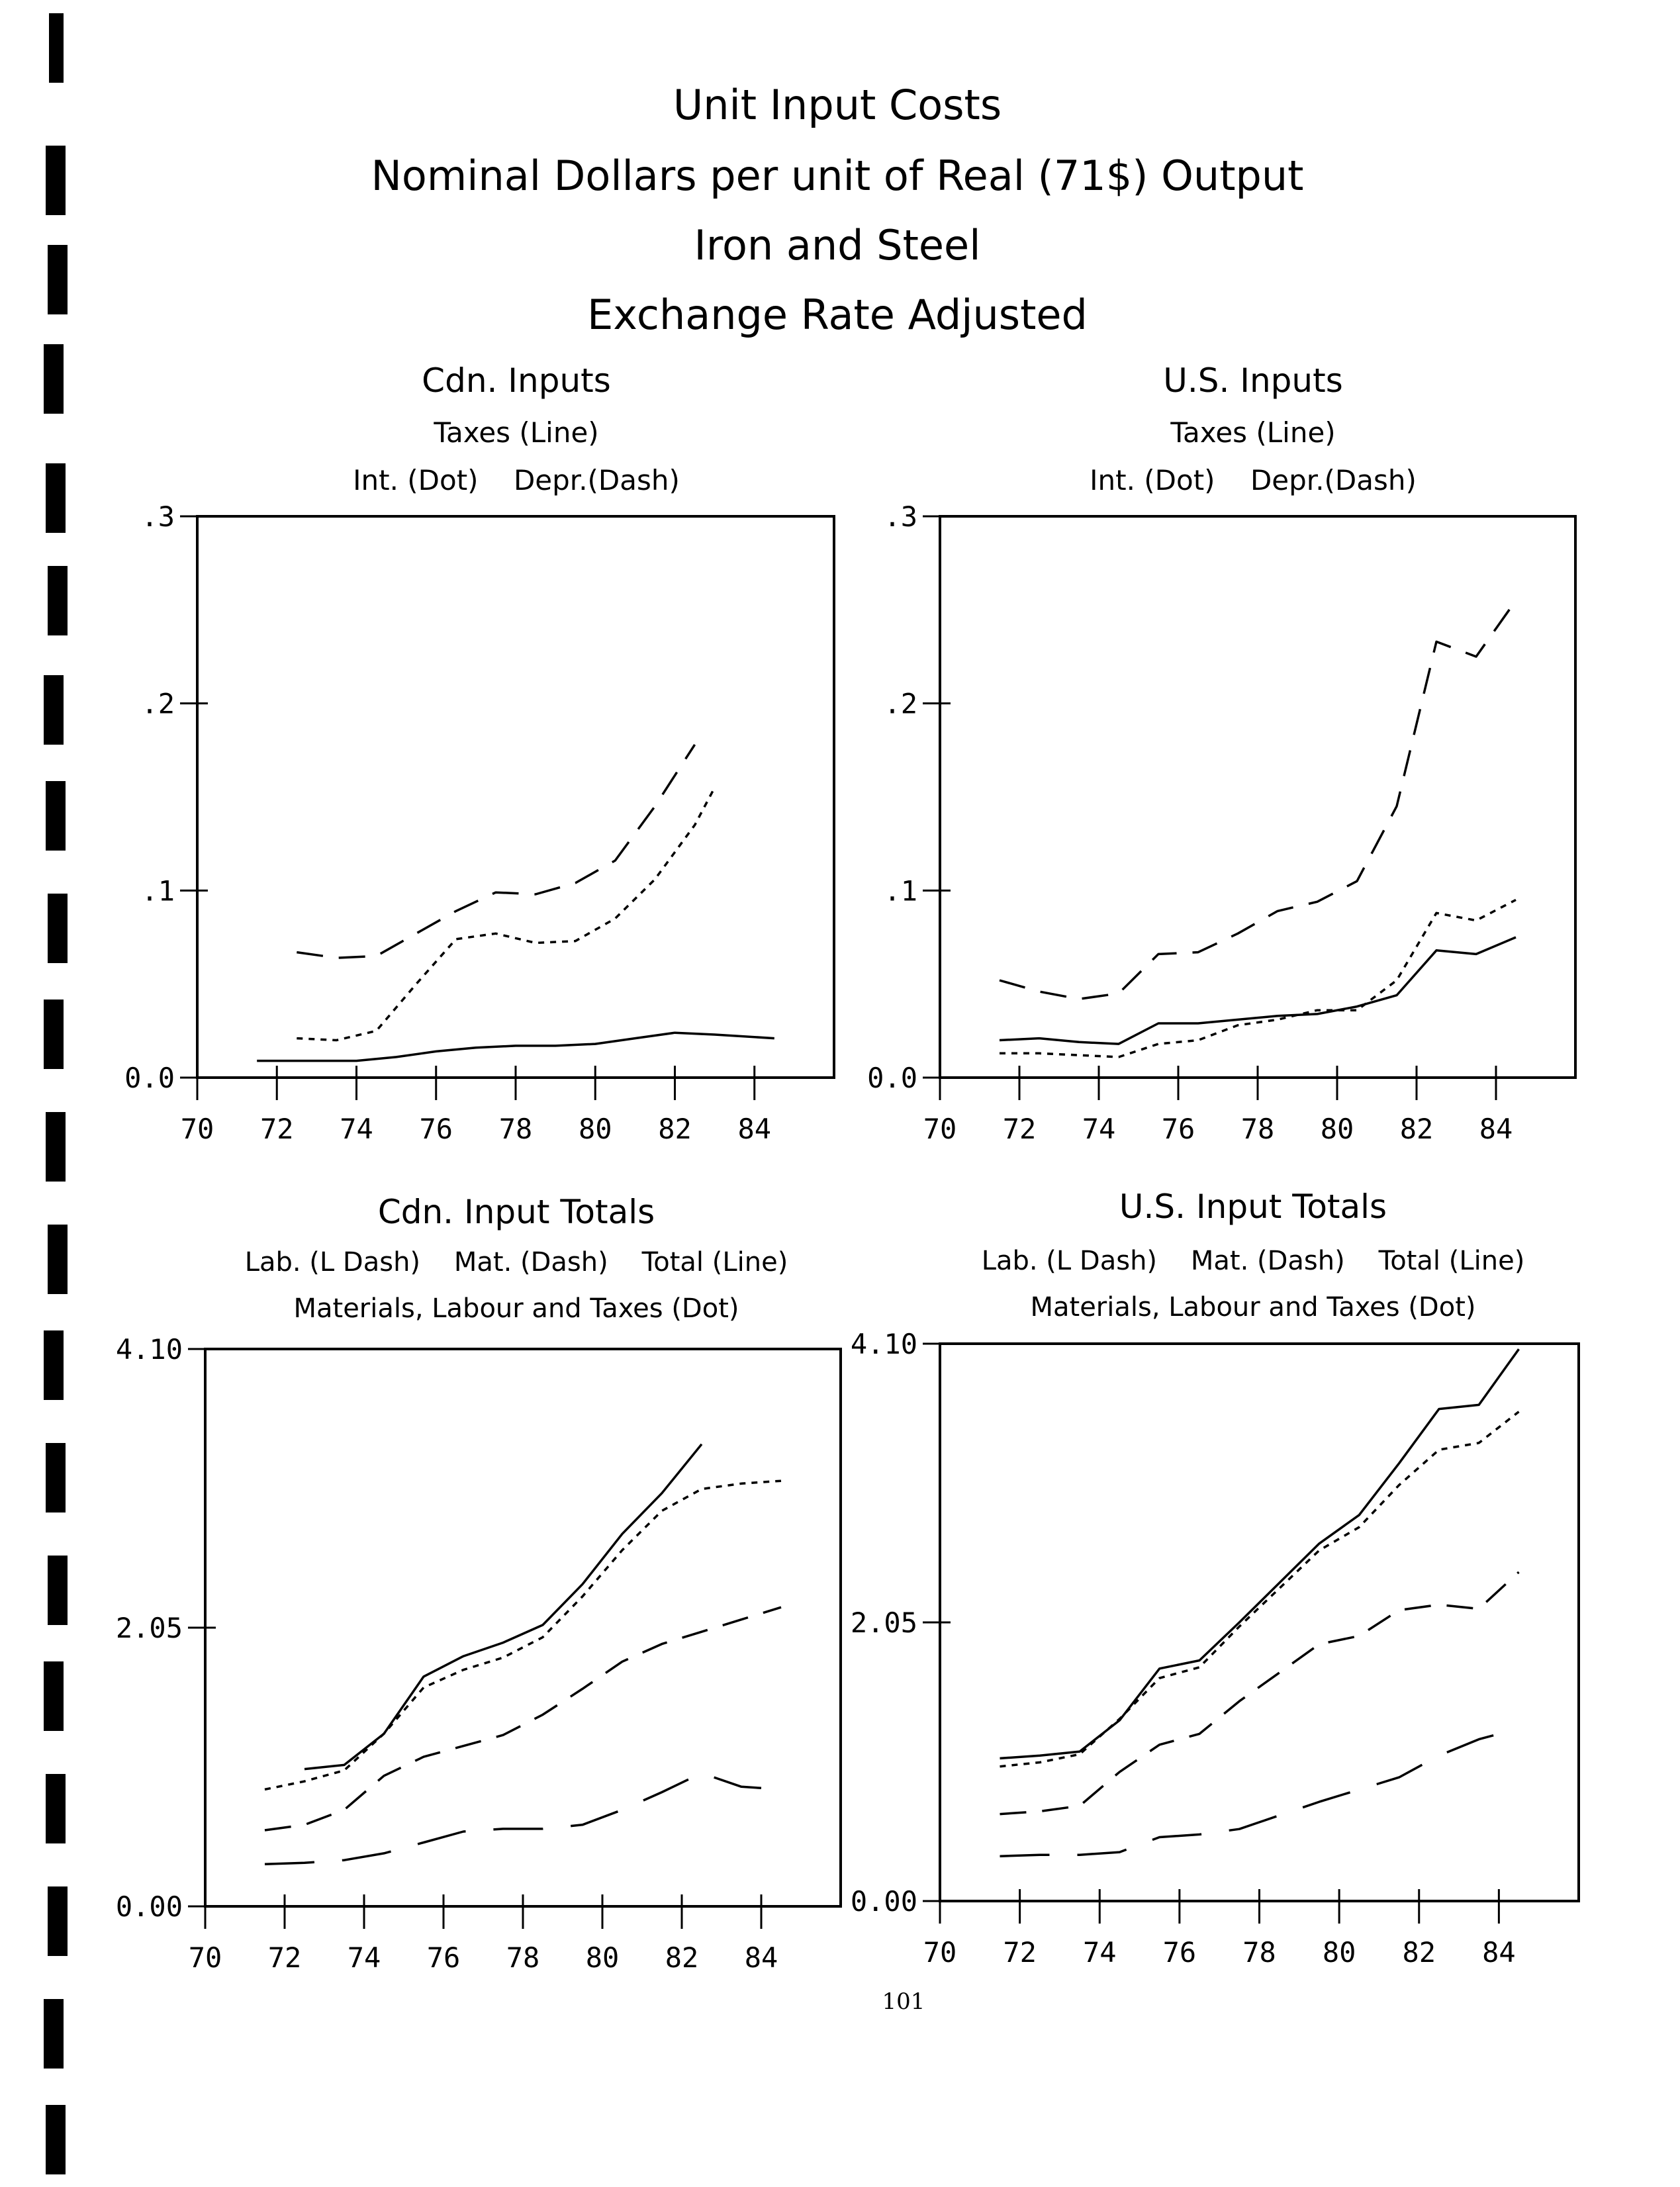 This screenshot has width=1680, height=2187. Describe the element at coordinates (903, 2001) in the screenshot. I see `page-number: 101` at that location.